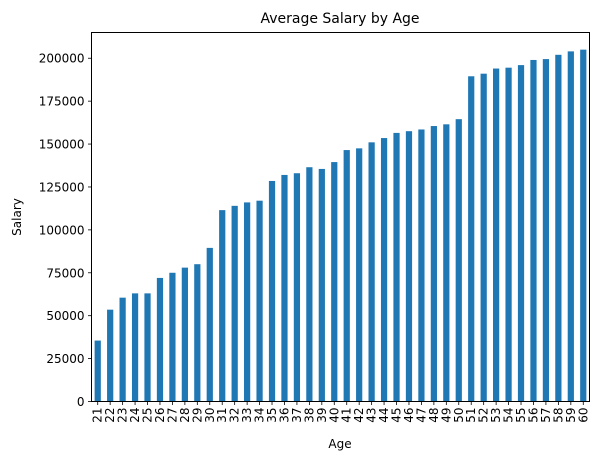  I want to click on y-tick-label: 100000, so click(62, 230).